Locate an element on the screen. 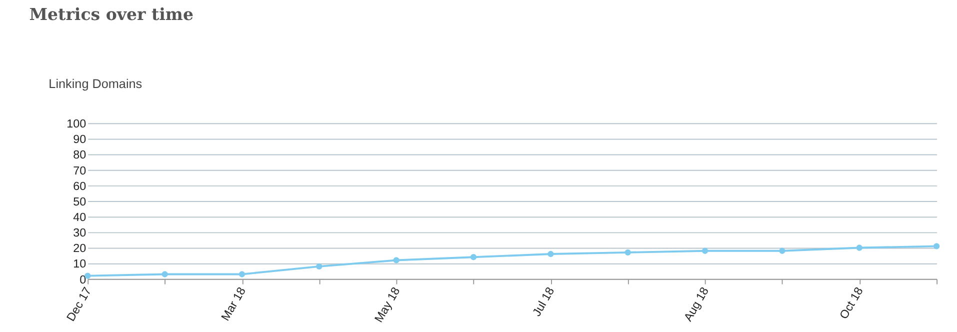  y-tick-label: 80 is located at coordinates (80, 155).